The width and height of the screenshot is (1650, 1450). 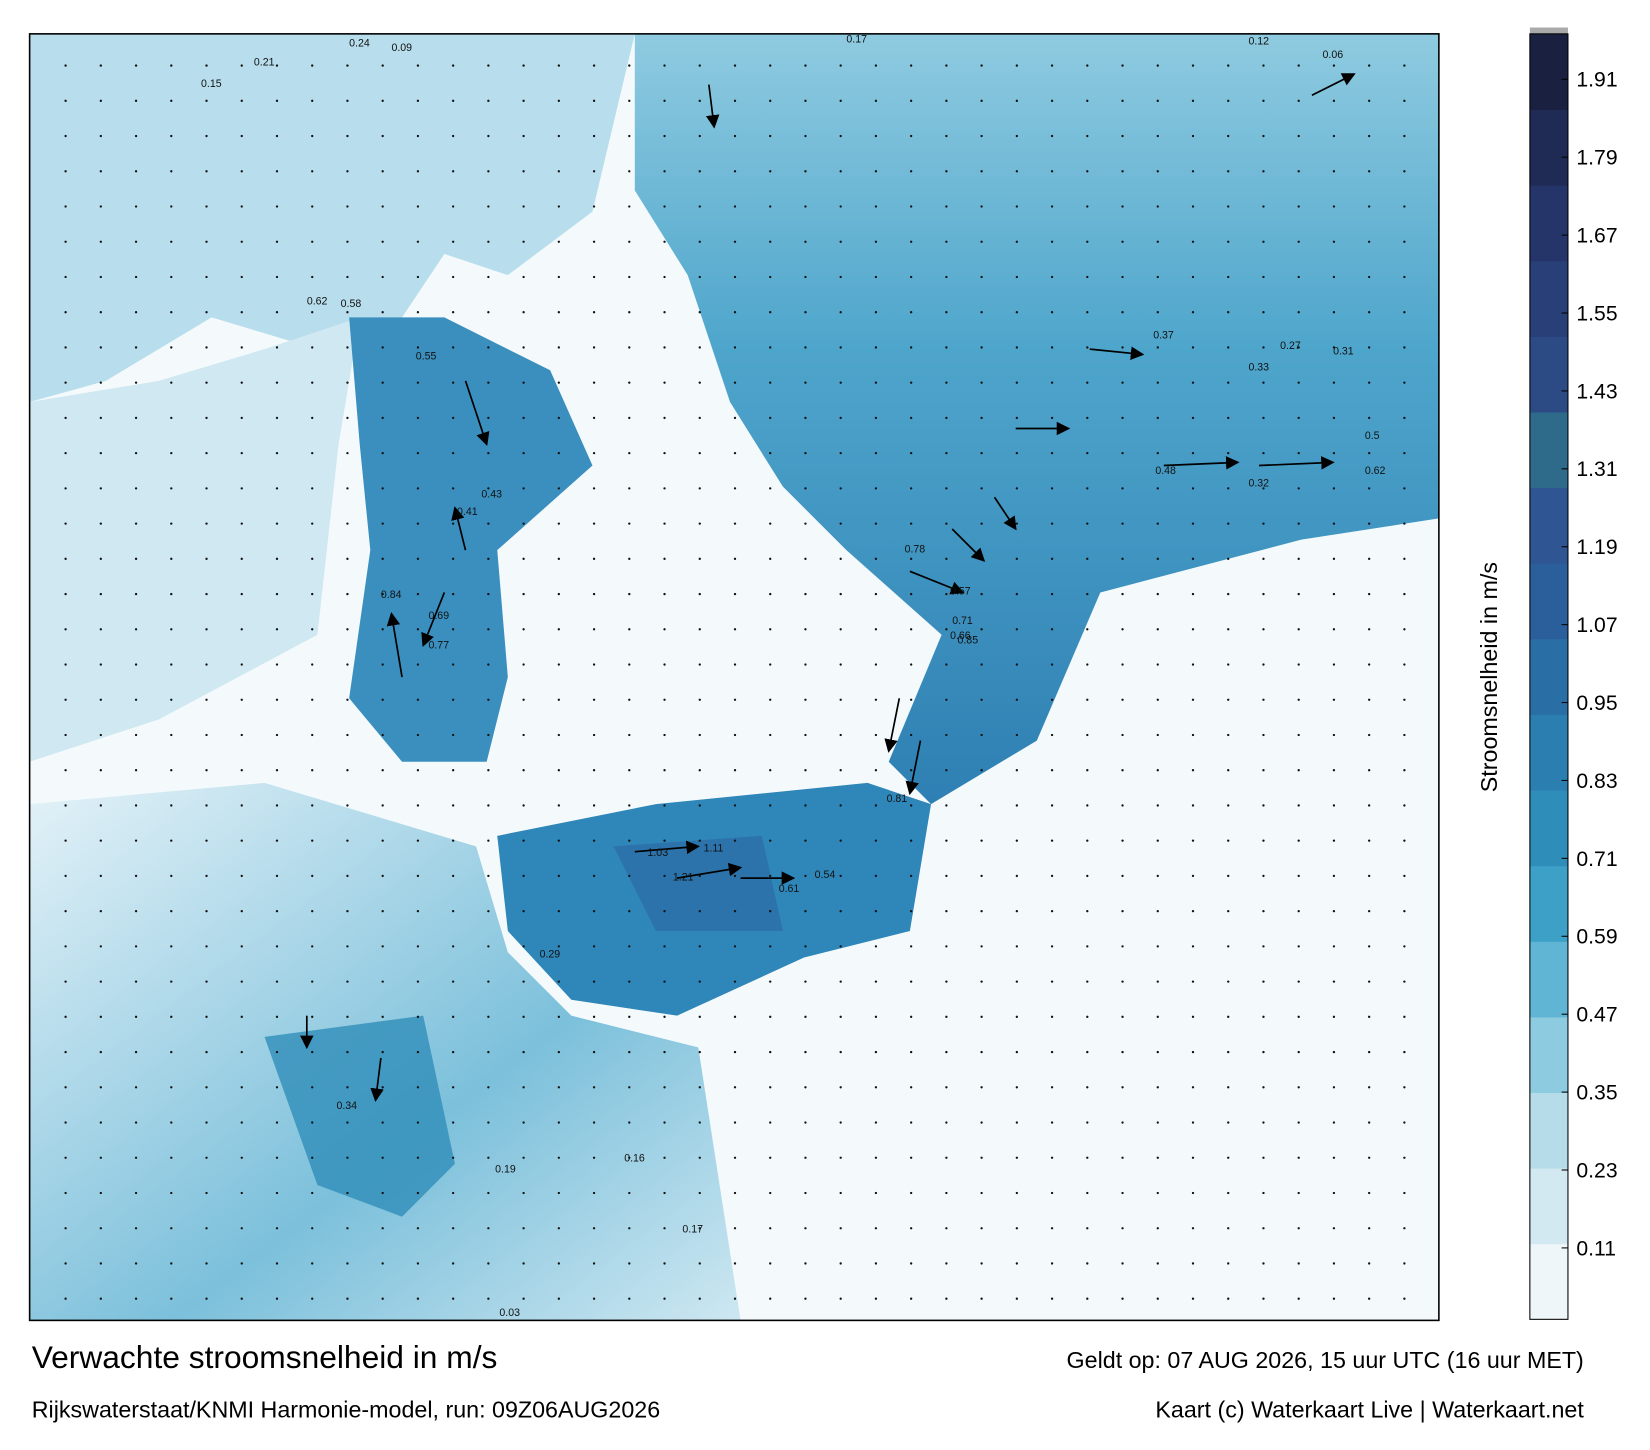 What do you see at coordinates (960, 636) in the screenshot?
I see `current-value-label: 0.66` at bounding box center [960, 636].